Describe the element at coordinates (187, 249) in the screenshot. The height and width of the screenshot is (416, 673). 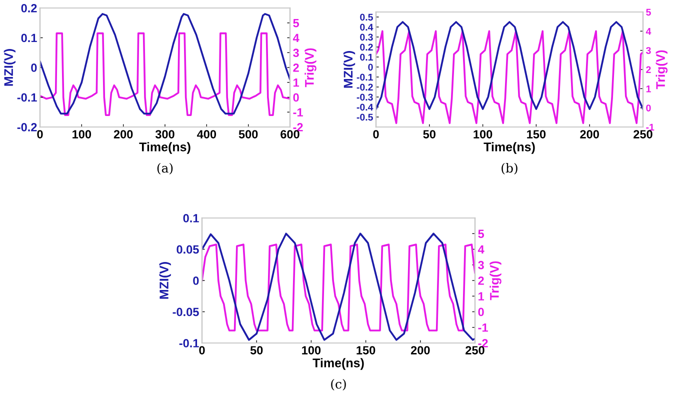
I see `y-tick-label: 0.05` at that location.